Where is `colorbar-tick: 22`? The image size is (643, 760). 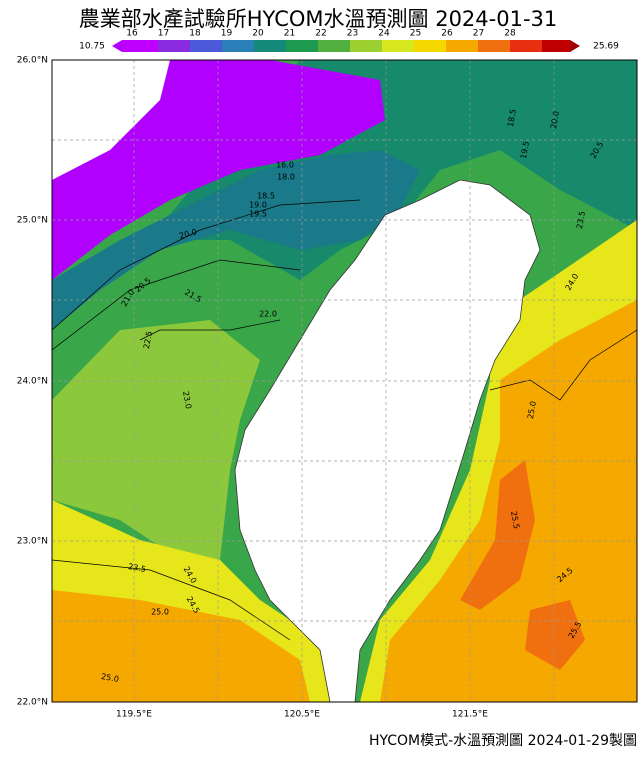
colorbar-tick: 22 is located at coordinates (320, 34).